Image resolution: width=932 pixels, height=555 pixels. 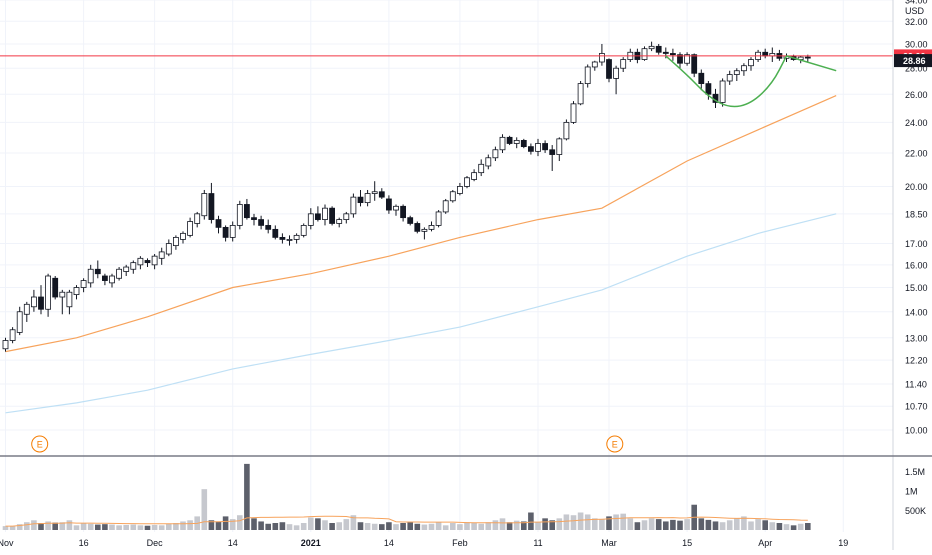 What do you see at coordinates (916, 384) in the screenshot?
I see `price-tick-label: 11.40` at bounding box center [916, 384].